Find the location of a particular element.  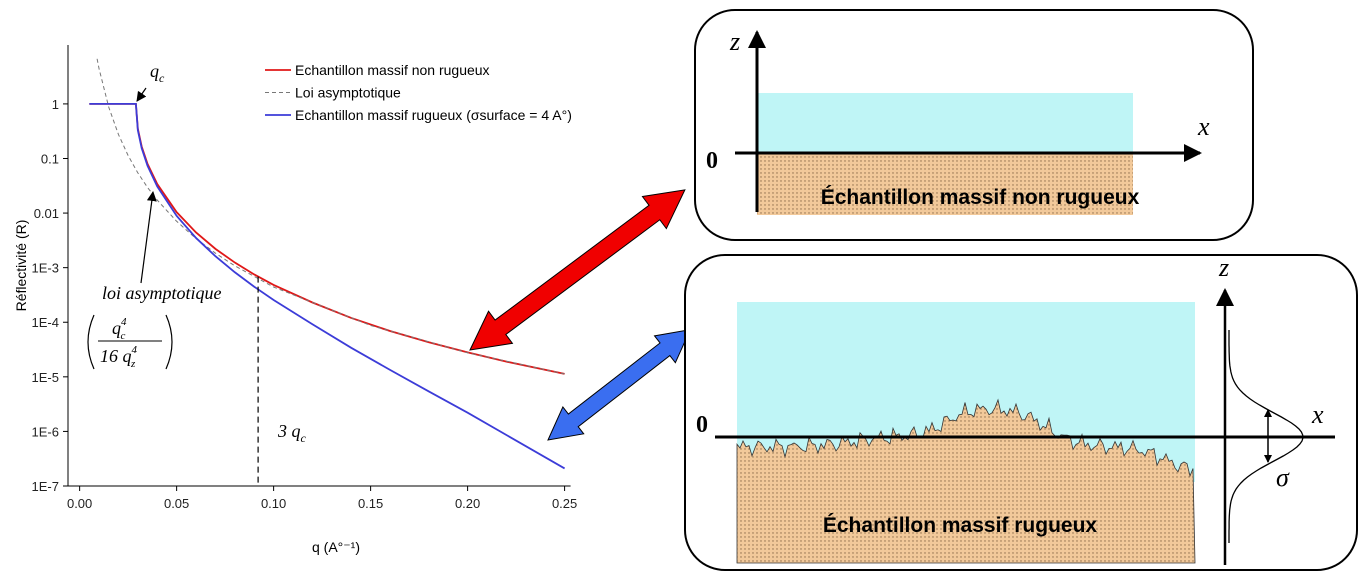

x-tick-label: 0.10 is located at coordinates (273, 503).